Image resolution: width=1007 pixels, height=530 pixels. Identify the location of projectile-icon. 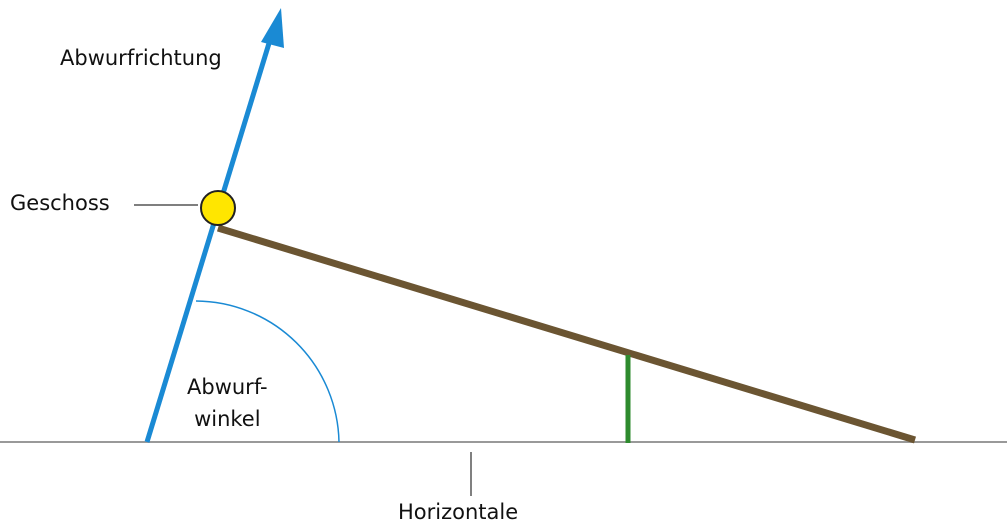
(218, 208).